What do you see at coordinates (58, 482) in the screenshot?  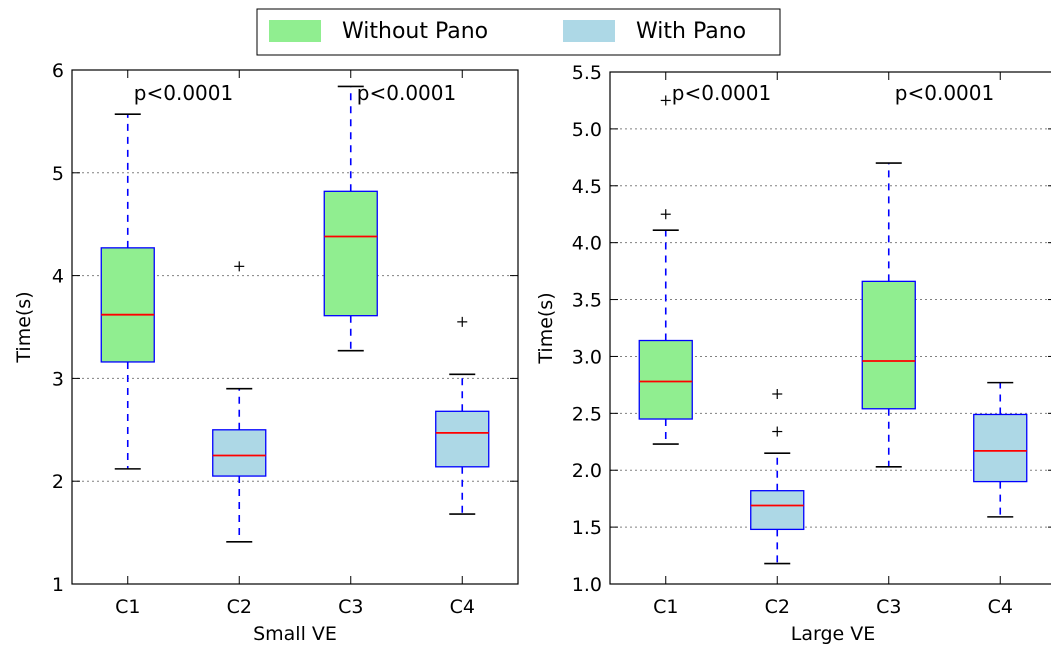 I see `y-tick-label: 2` at bounding box center [58, 482].